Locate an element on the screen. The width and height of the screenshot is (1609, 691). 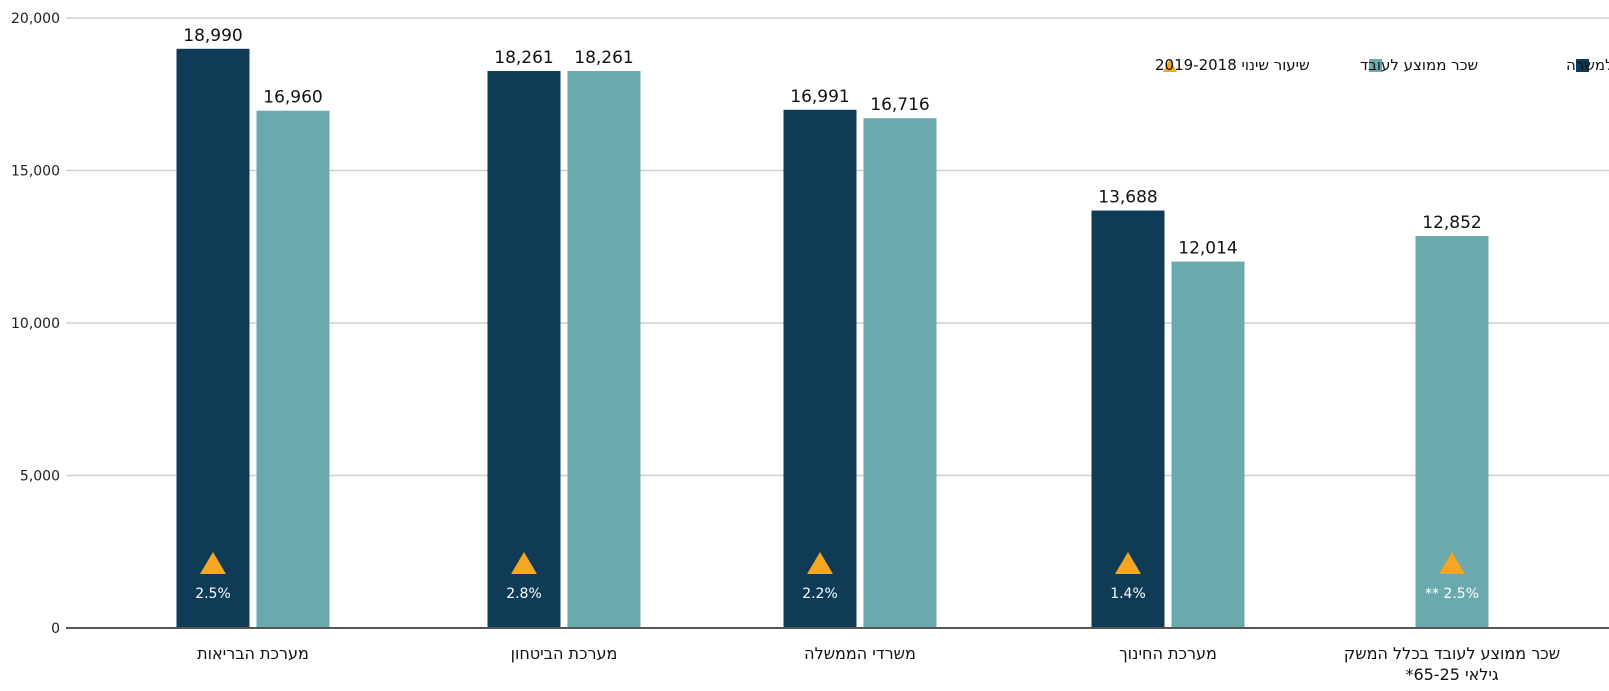
category-label: מערכת הביטחון is located at coordinates (564, 653).